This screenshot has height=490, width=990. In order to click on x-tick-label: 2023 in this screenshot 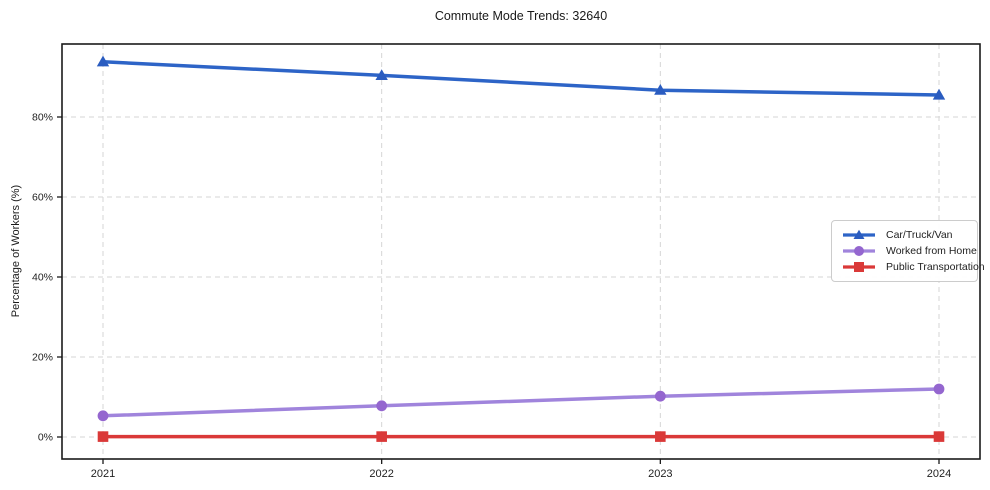, I will do `click(660, 474)`.